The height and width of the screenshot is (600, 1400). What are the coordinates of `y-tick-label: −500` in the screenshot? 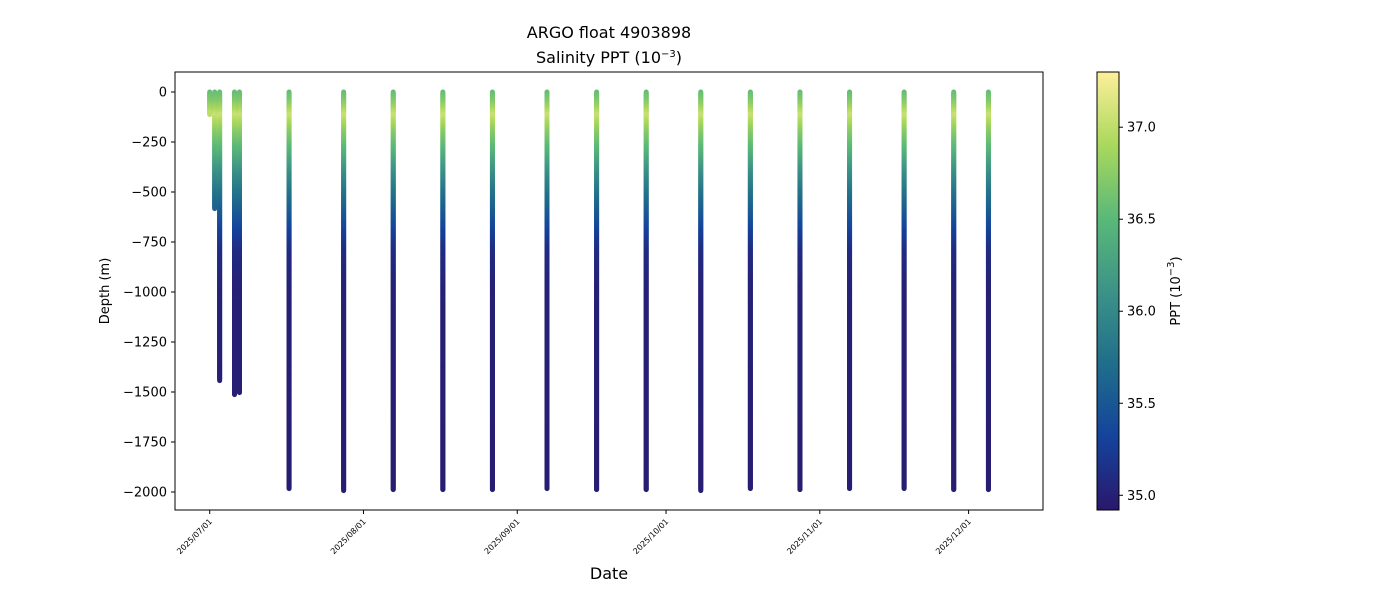 It's located at (149, 193).